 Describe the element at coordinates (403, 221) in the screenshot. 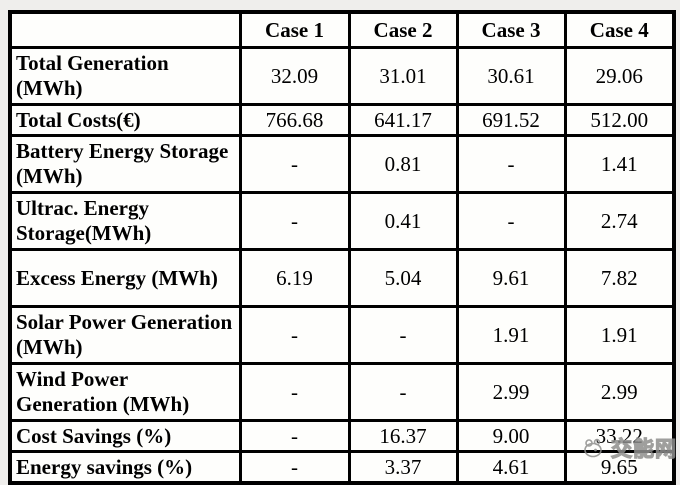

I see `cell-value: 0.41` at that location.